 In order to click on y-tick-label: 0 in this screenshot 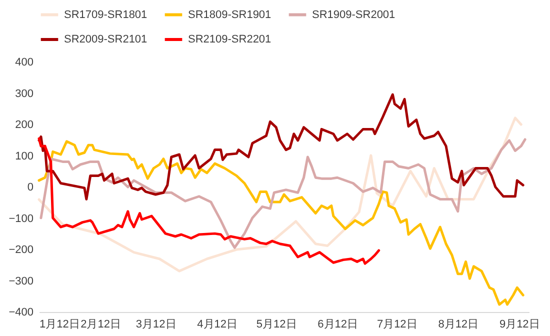, I will do `click(30, 188)`.